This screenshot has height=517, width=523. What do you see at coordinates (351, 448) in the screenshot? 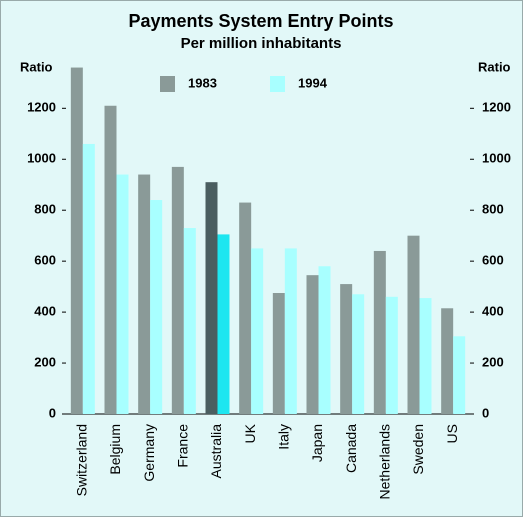
I see `x-tick-label: Canada` at bounding box center [351, 448].